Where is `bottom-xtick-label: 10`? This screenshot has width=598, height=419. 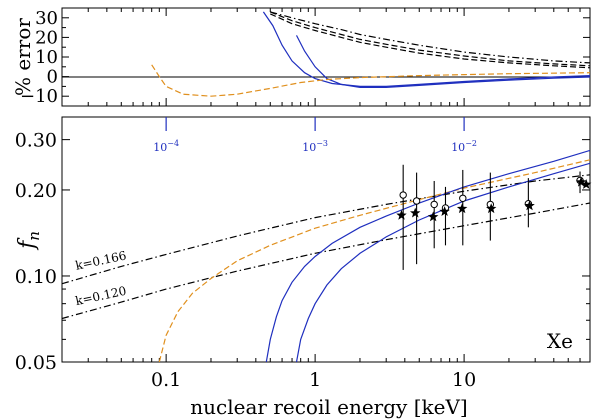 bottom-xtick-label: 10 is located at coordinates (464, 380).